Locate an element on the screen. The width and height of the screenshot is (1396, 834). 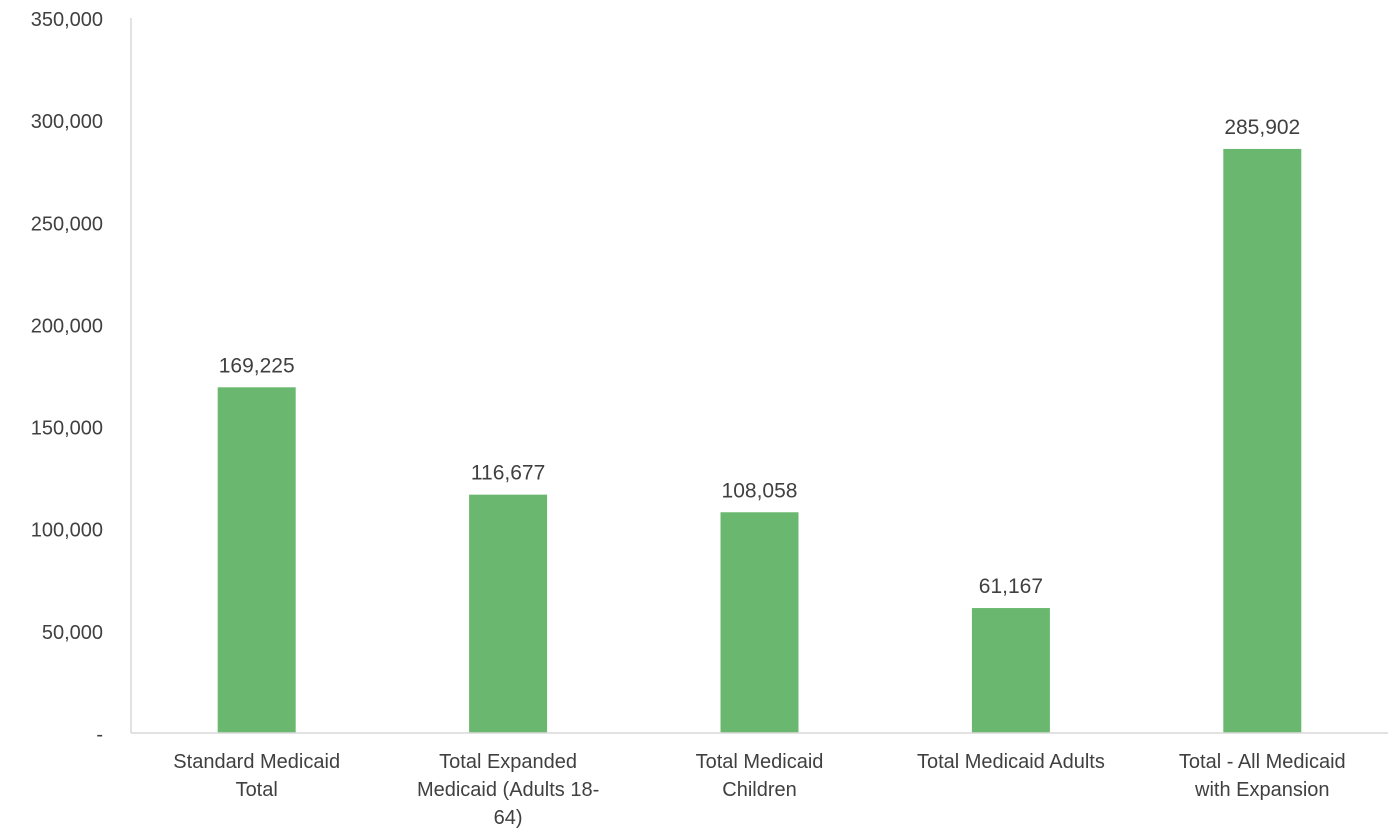
x-tick-label-line: Total Medicaid is located at coordinates (760, 762).